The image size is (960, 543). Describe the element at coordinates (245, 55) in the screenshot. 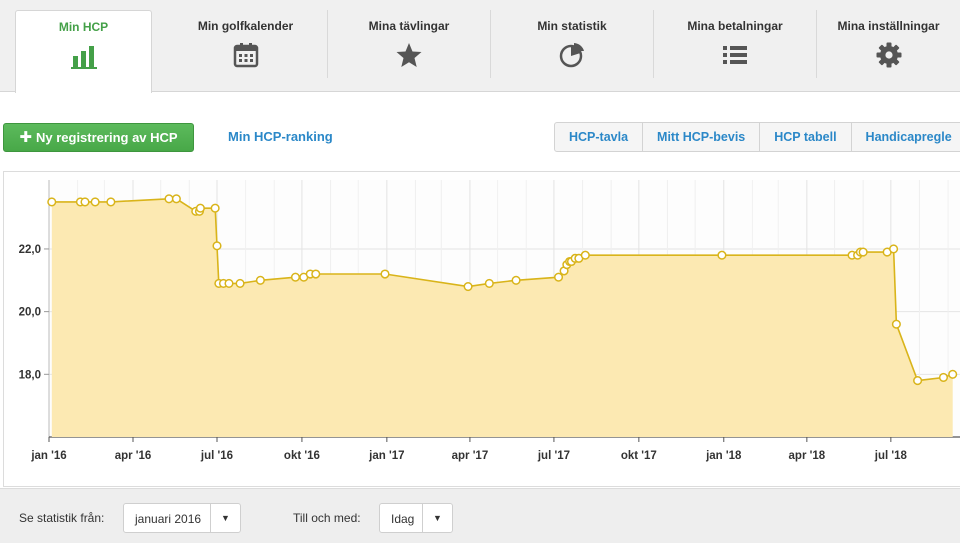

I see `calendar-icon` at that location.